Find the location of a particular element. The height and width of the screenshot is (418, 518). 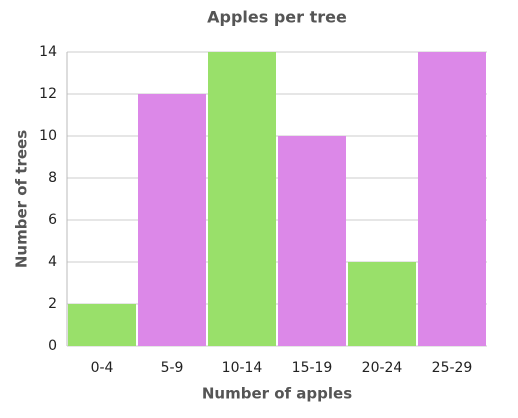

y-tick-label: 0 is located at coordinates (52, 346).